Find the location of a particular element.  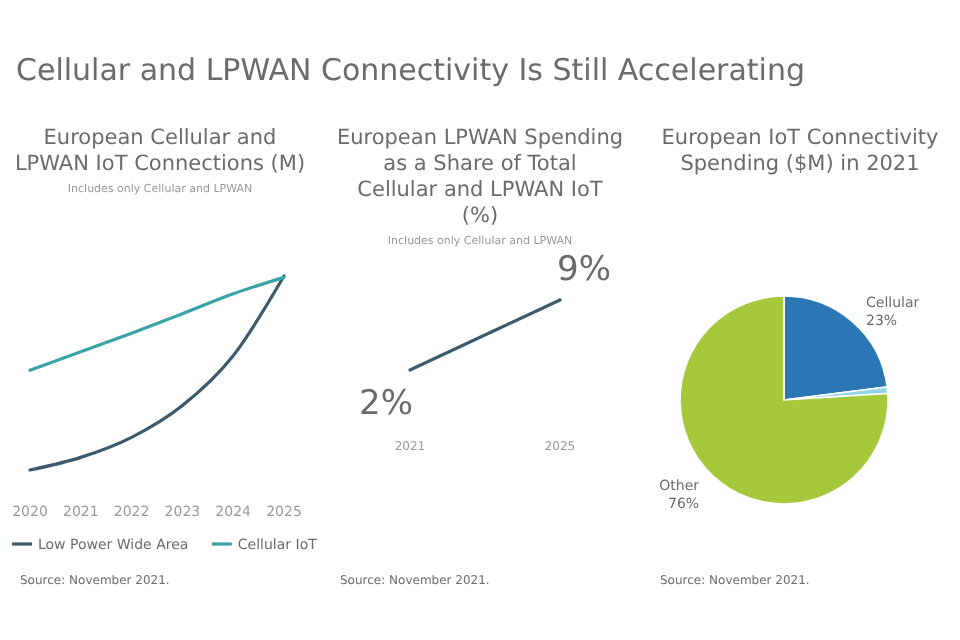

data-label: 2% is located at coordinates (386, 404).